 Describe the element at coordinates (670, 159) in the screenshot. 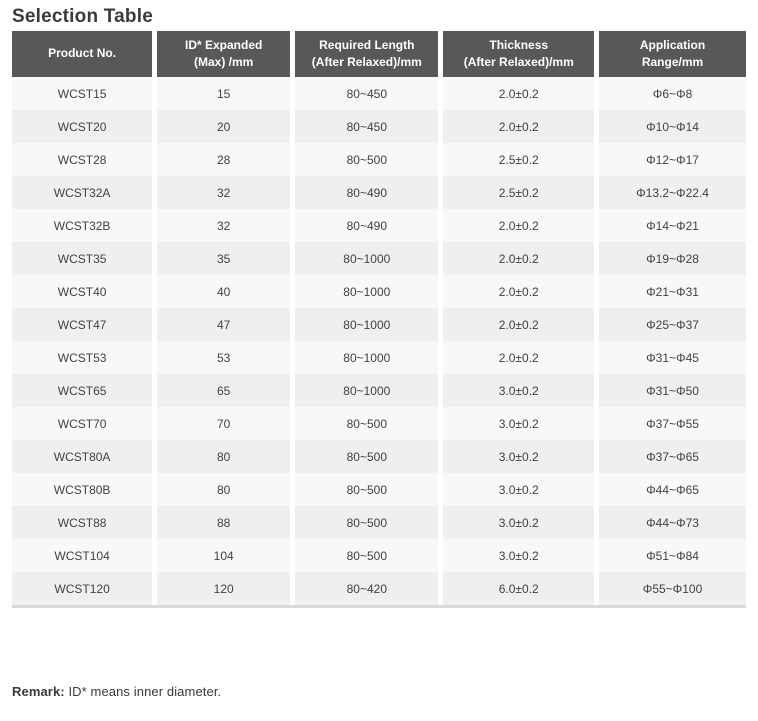

I see `cell-application-range: Φ12~Φ17` at that location.